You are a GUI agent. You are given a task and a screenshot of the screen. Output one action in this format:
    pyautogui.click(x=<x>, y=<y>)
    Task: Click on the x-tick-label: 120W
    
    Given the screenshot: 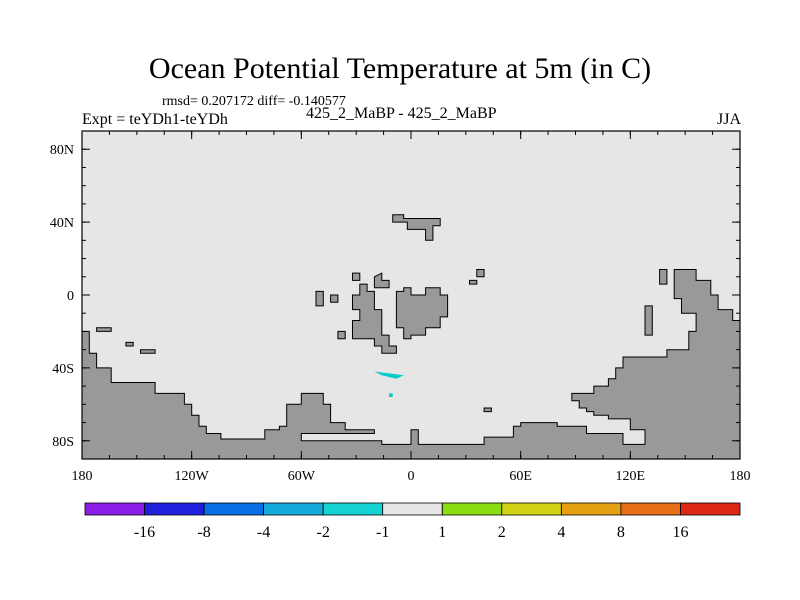 What is the action you would take?
    pyautogui.click(x=192, y=476)
    